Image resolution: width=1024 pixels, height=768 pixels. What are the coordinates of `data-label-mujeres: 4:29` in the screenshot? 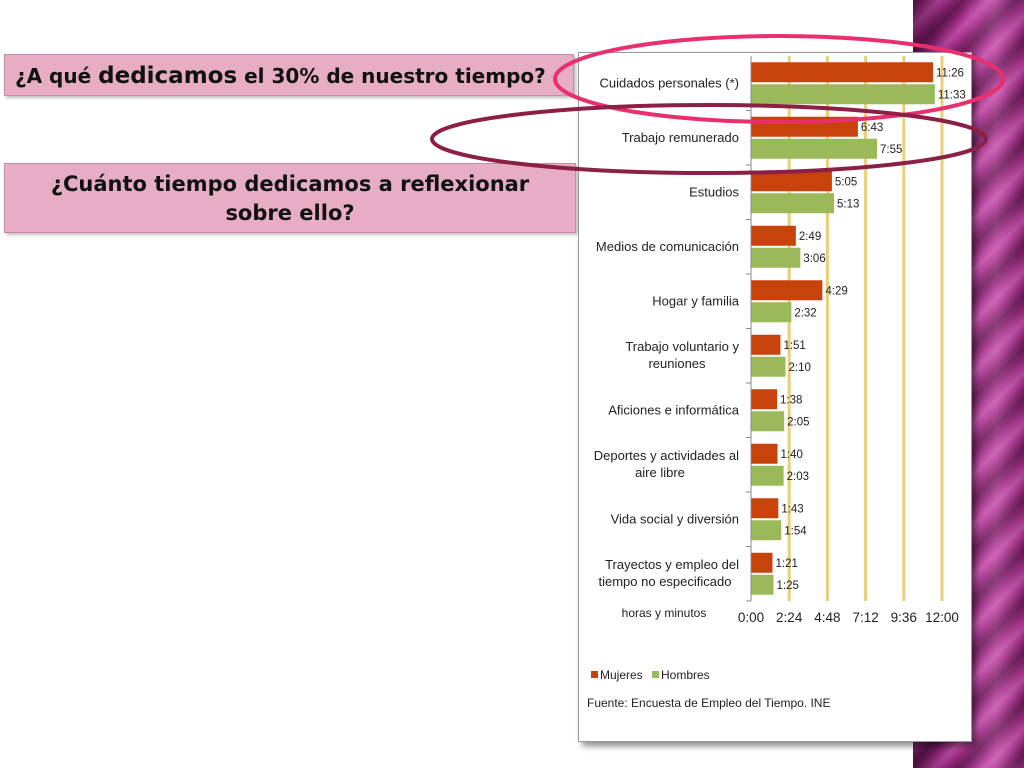 It's located at (836, 291).